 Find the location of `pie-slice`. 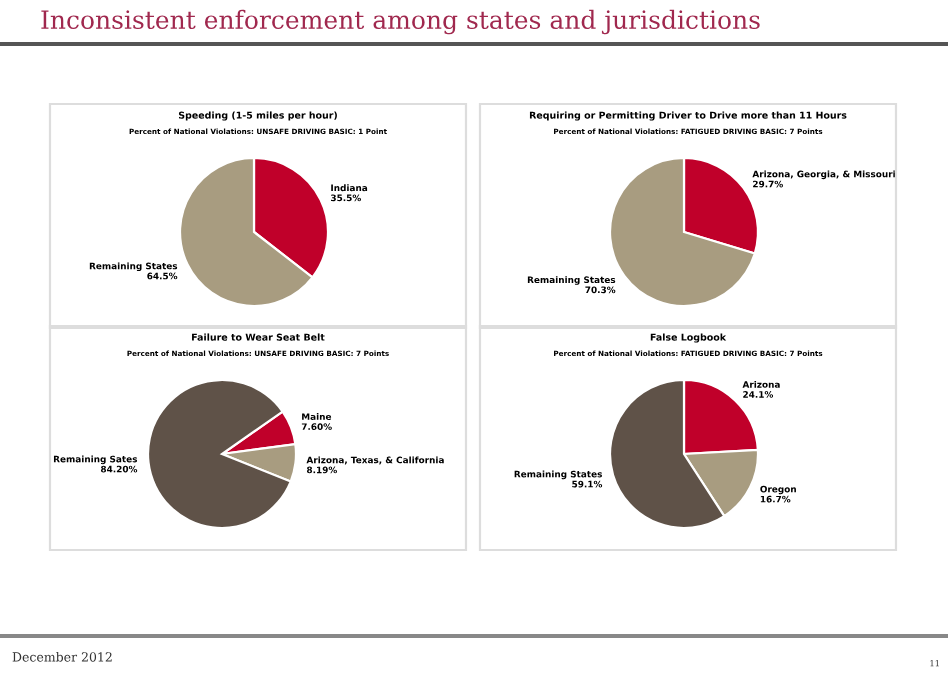

pie-slice is located at coordinates (219, 454).